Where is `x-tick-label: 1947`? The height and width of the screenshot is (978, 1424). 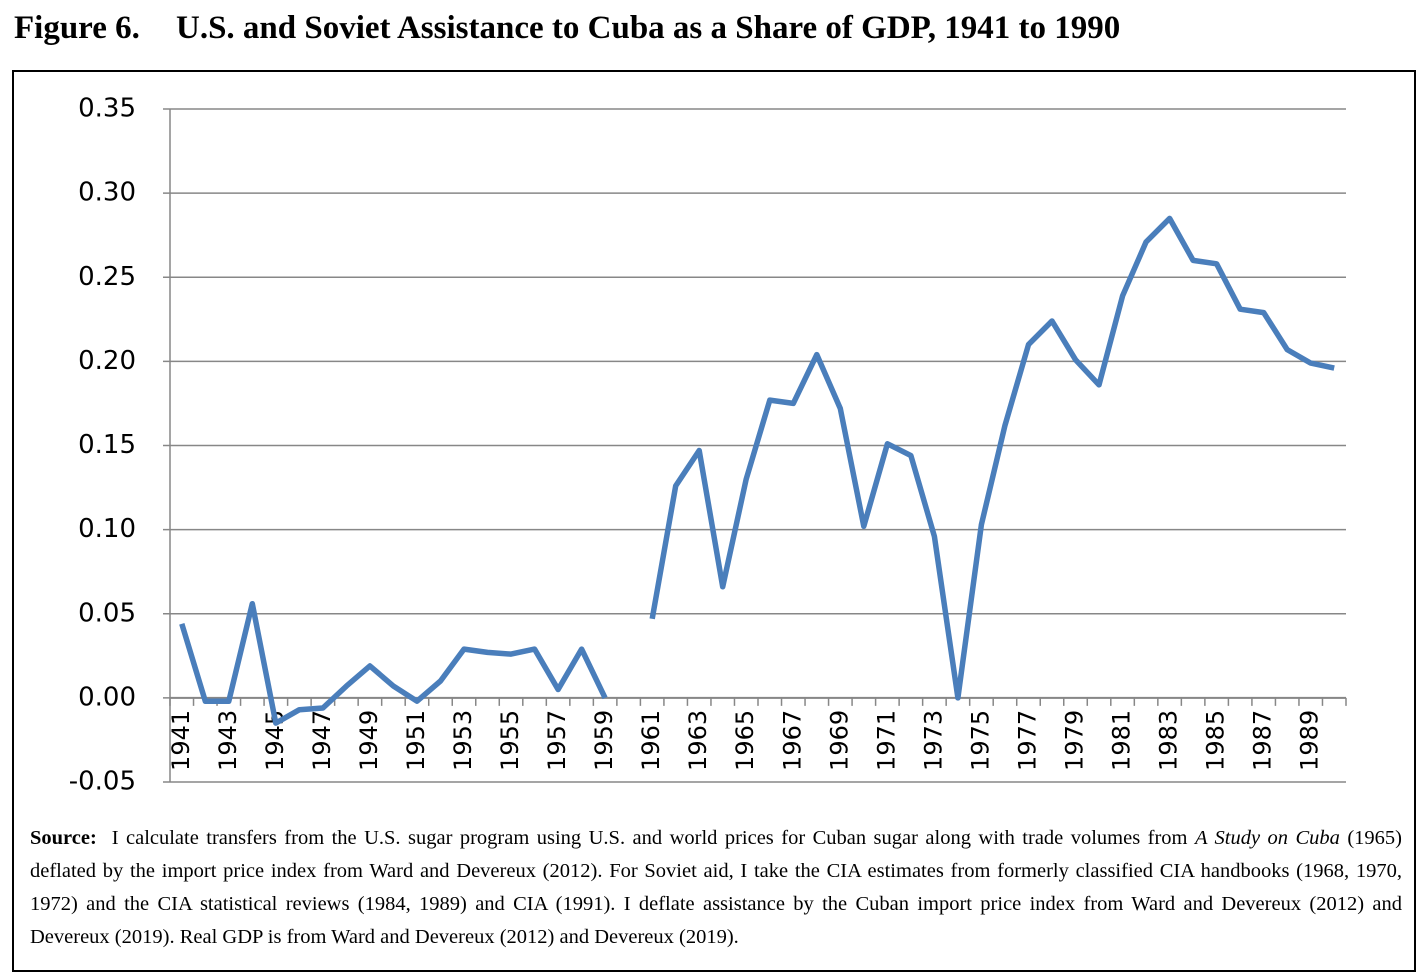
x-tick-label: 1947 is located at coordinates (322, 740).